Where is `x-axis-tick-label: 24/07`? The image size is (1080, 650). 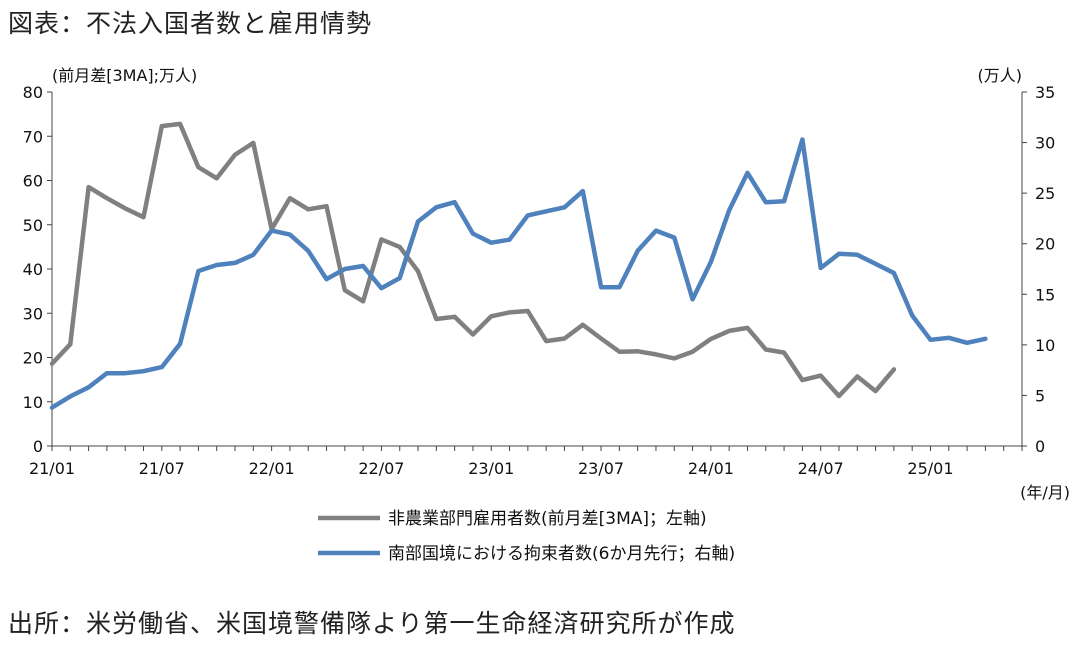 x-axis-tick-label: 24/07 is located at coordinates (821, 468).